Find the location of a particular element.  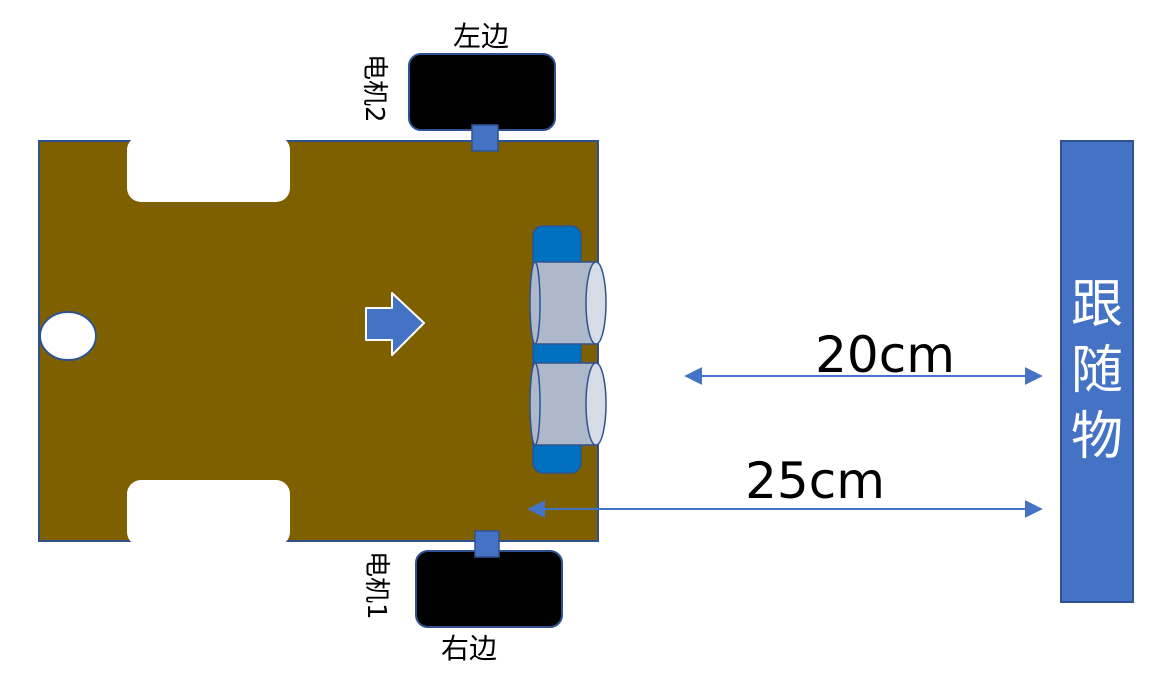

ultrasonic-transducer-top is located at coordinates (568, 303).